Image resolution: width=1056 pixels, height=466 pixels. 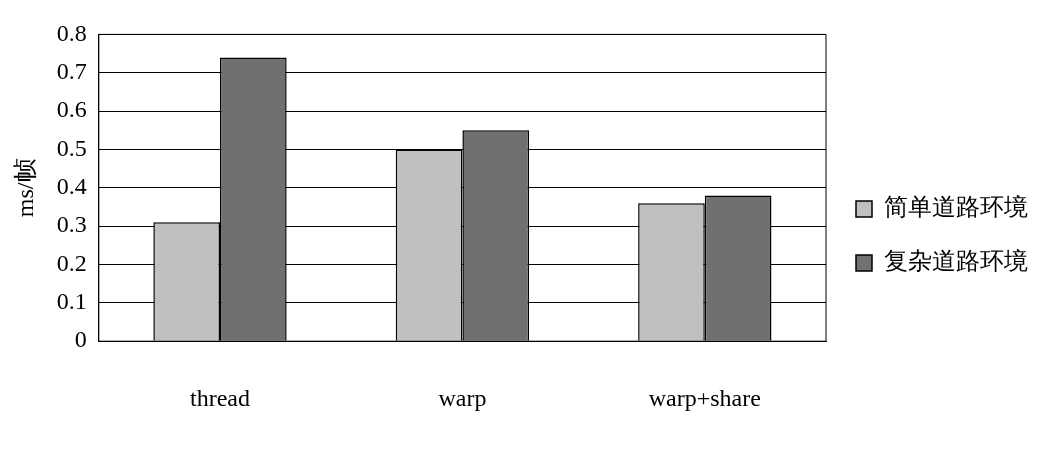 I want to click on legend-label: 复杂道路环境, so click(x=956, y=261).